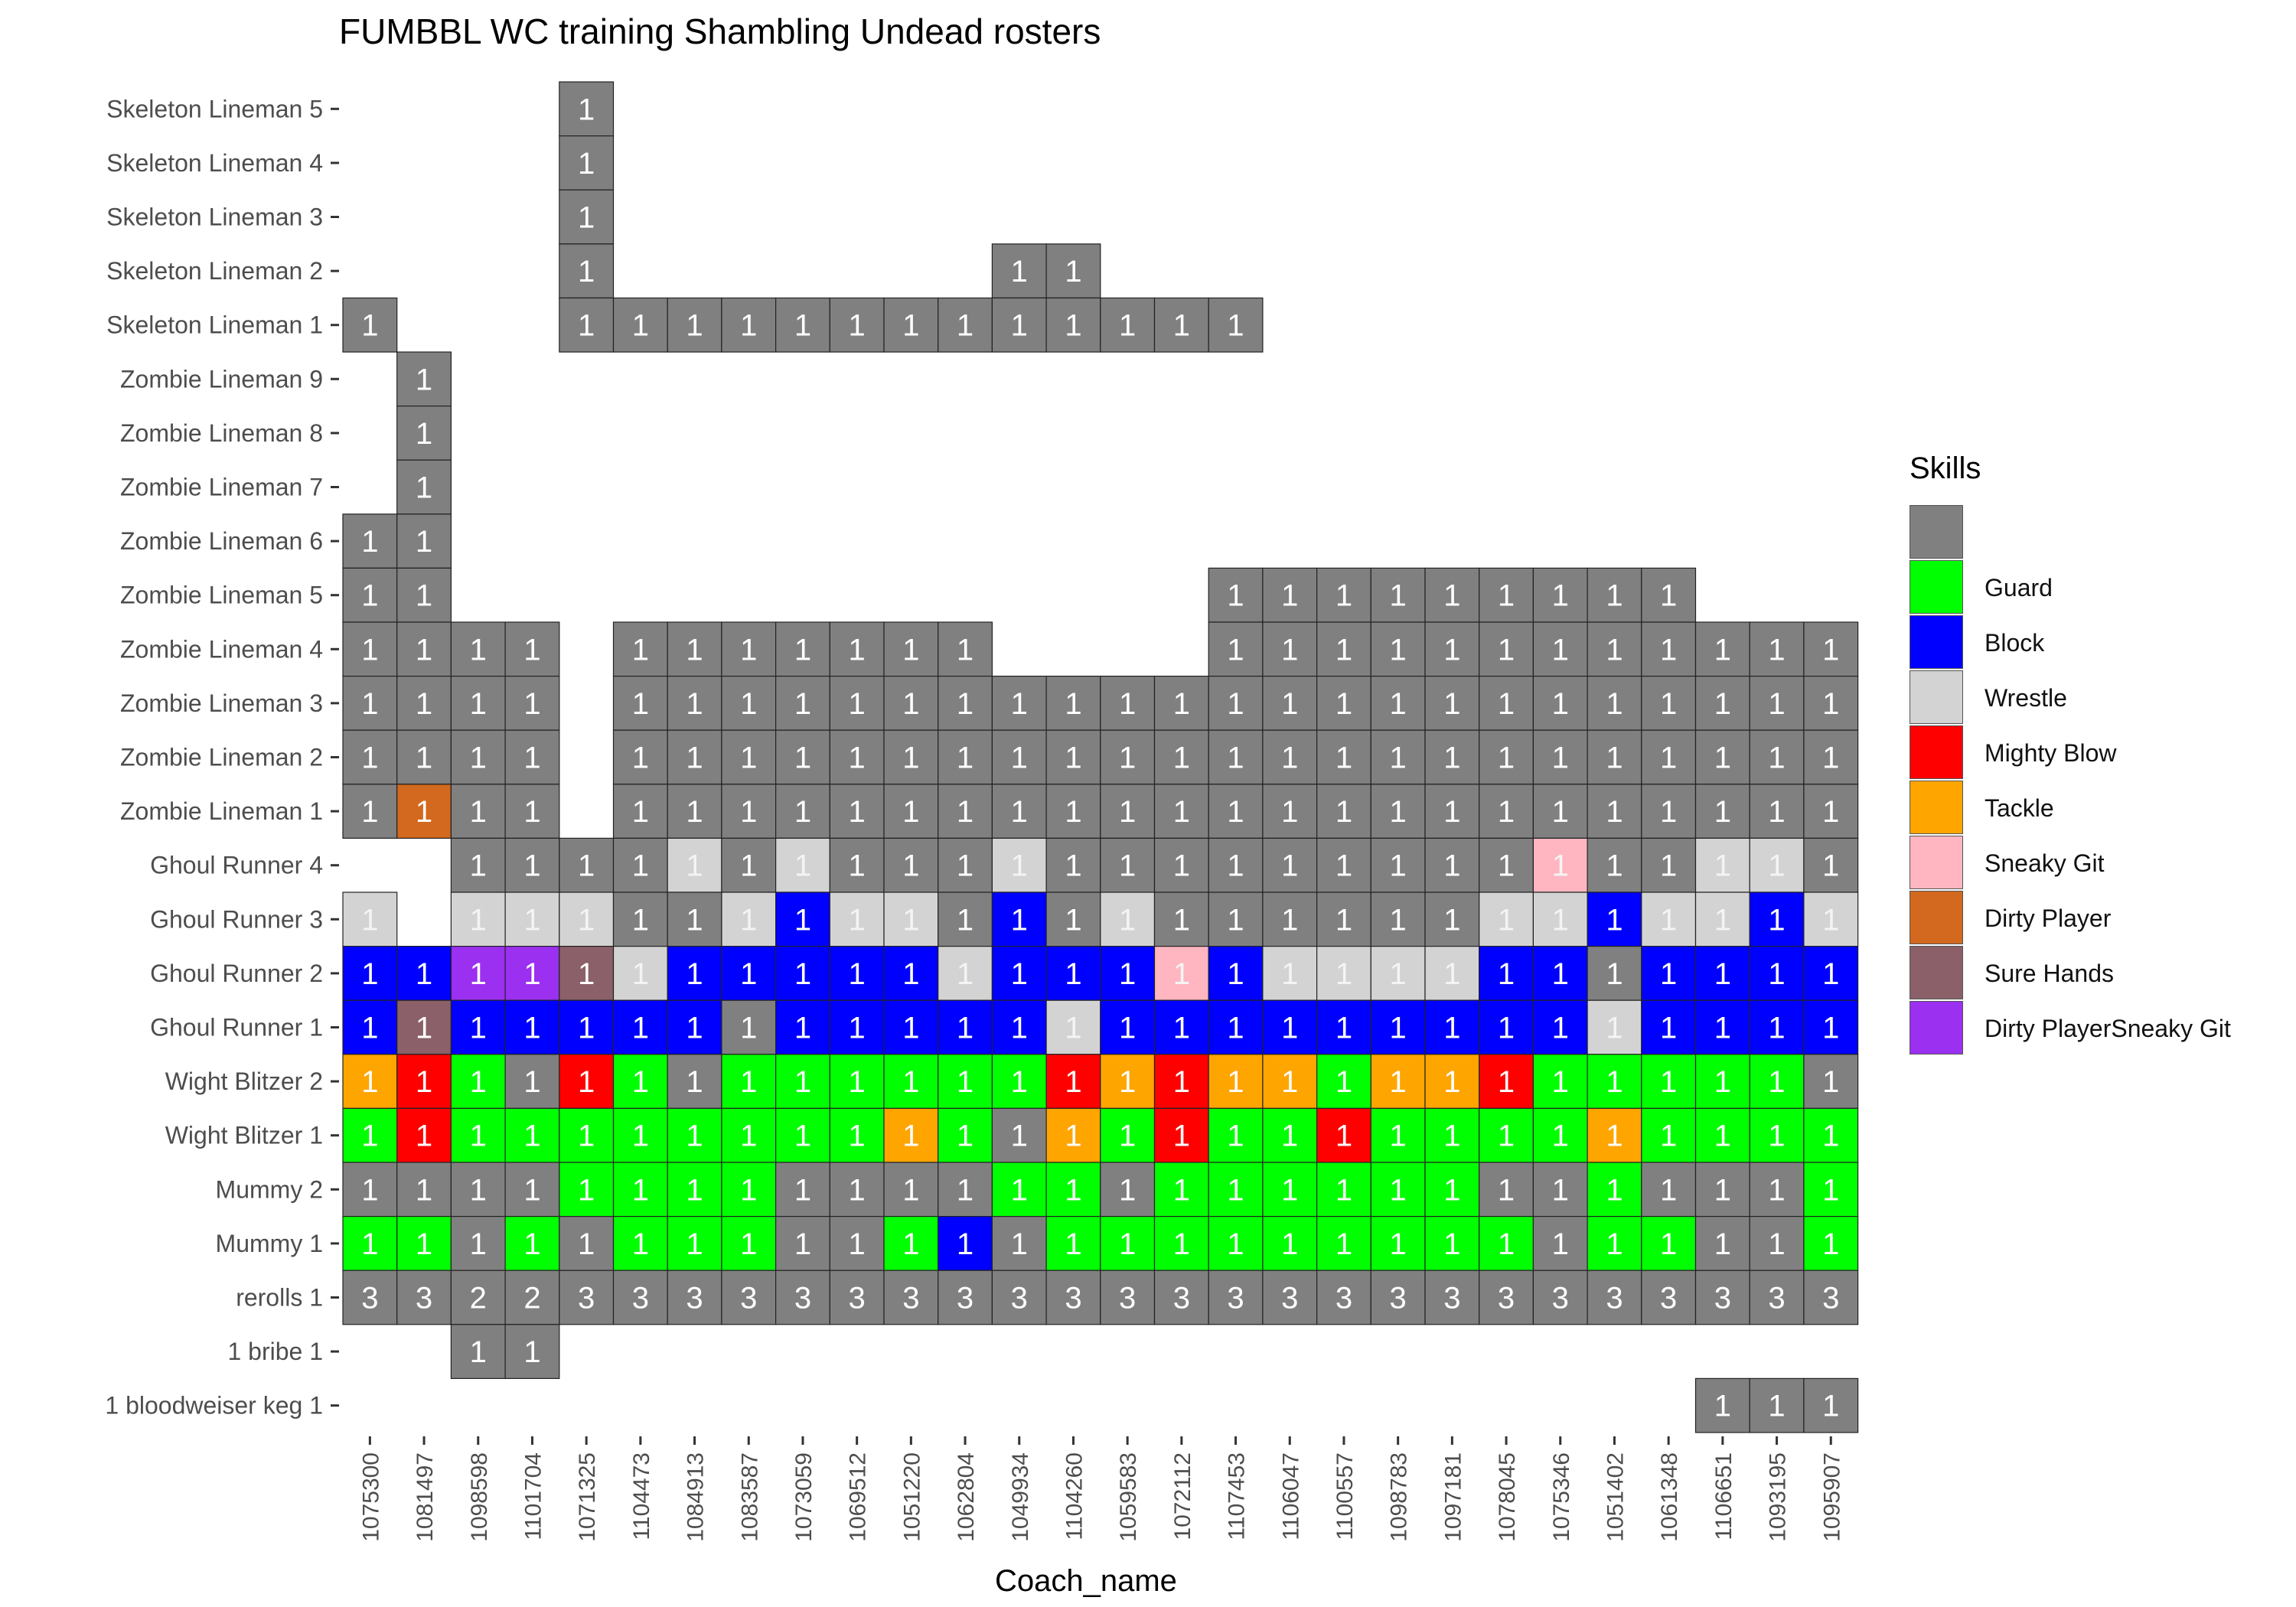 The image size is (2296, 1607). I want to click on y-tick-label: Ghoul Runner 2, so click(236, 973).